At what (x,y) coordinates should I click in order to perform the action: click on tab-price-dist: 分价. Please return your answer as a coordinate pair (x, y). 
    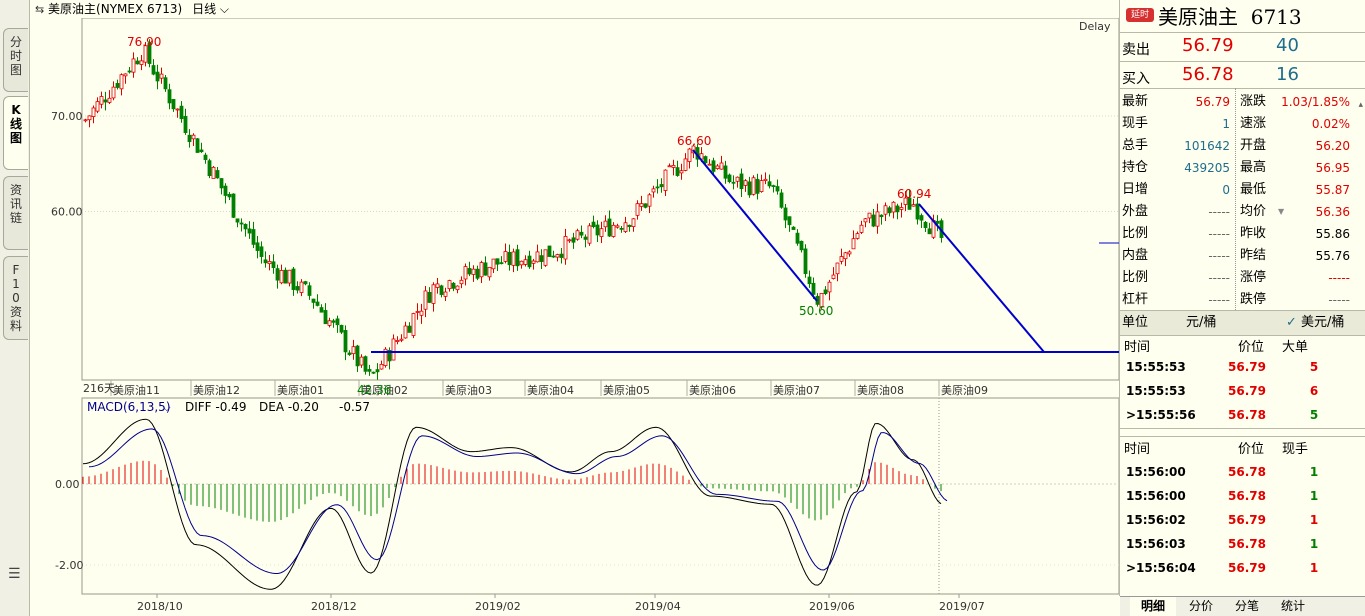
    Looking at the image, I should click on (1201, 606).